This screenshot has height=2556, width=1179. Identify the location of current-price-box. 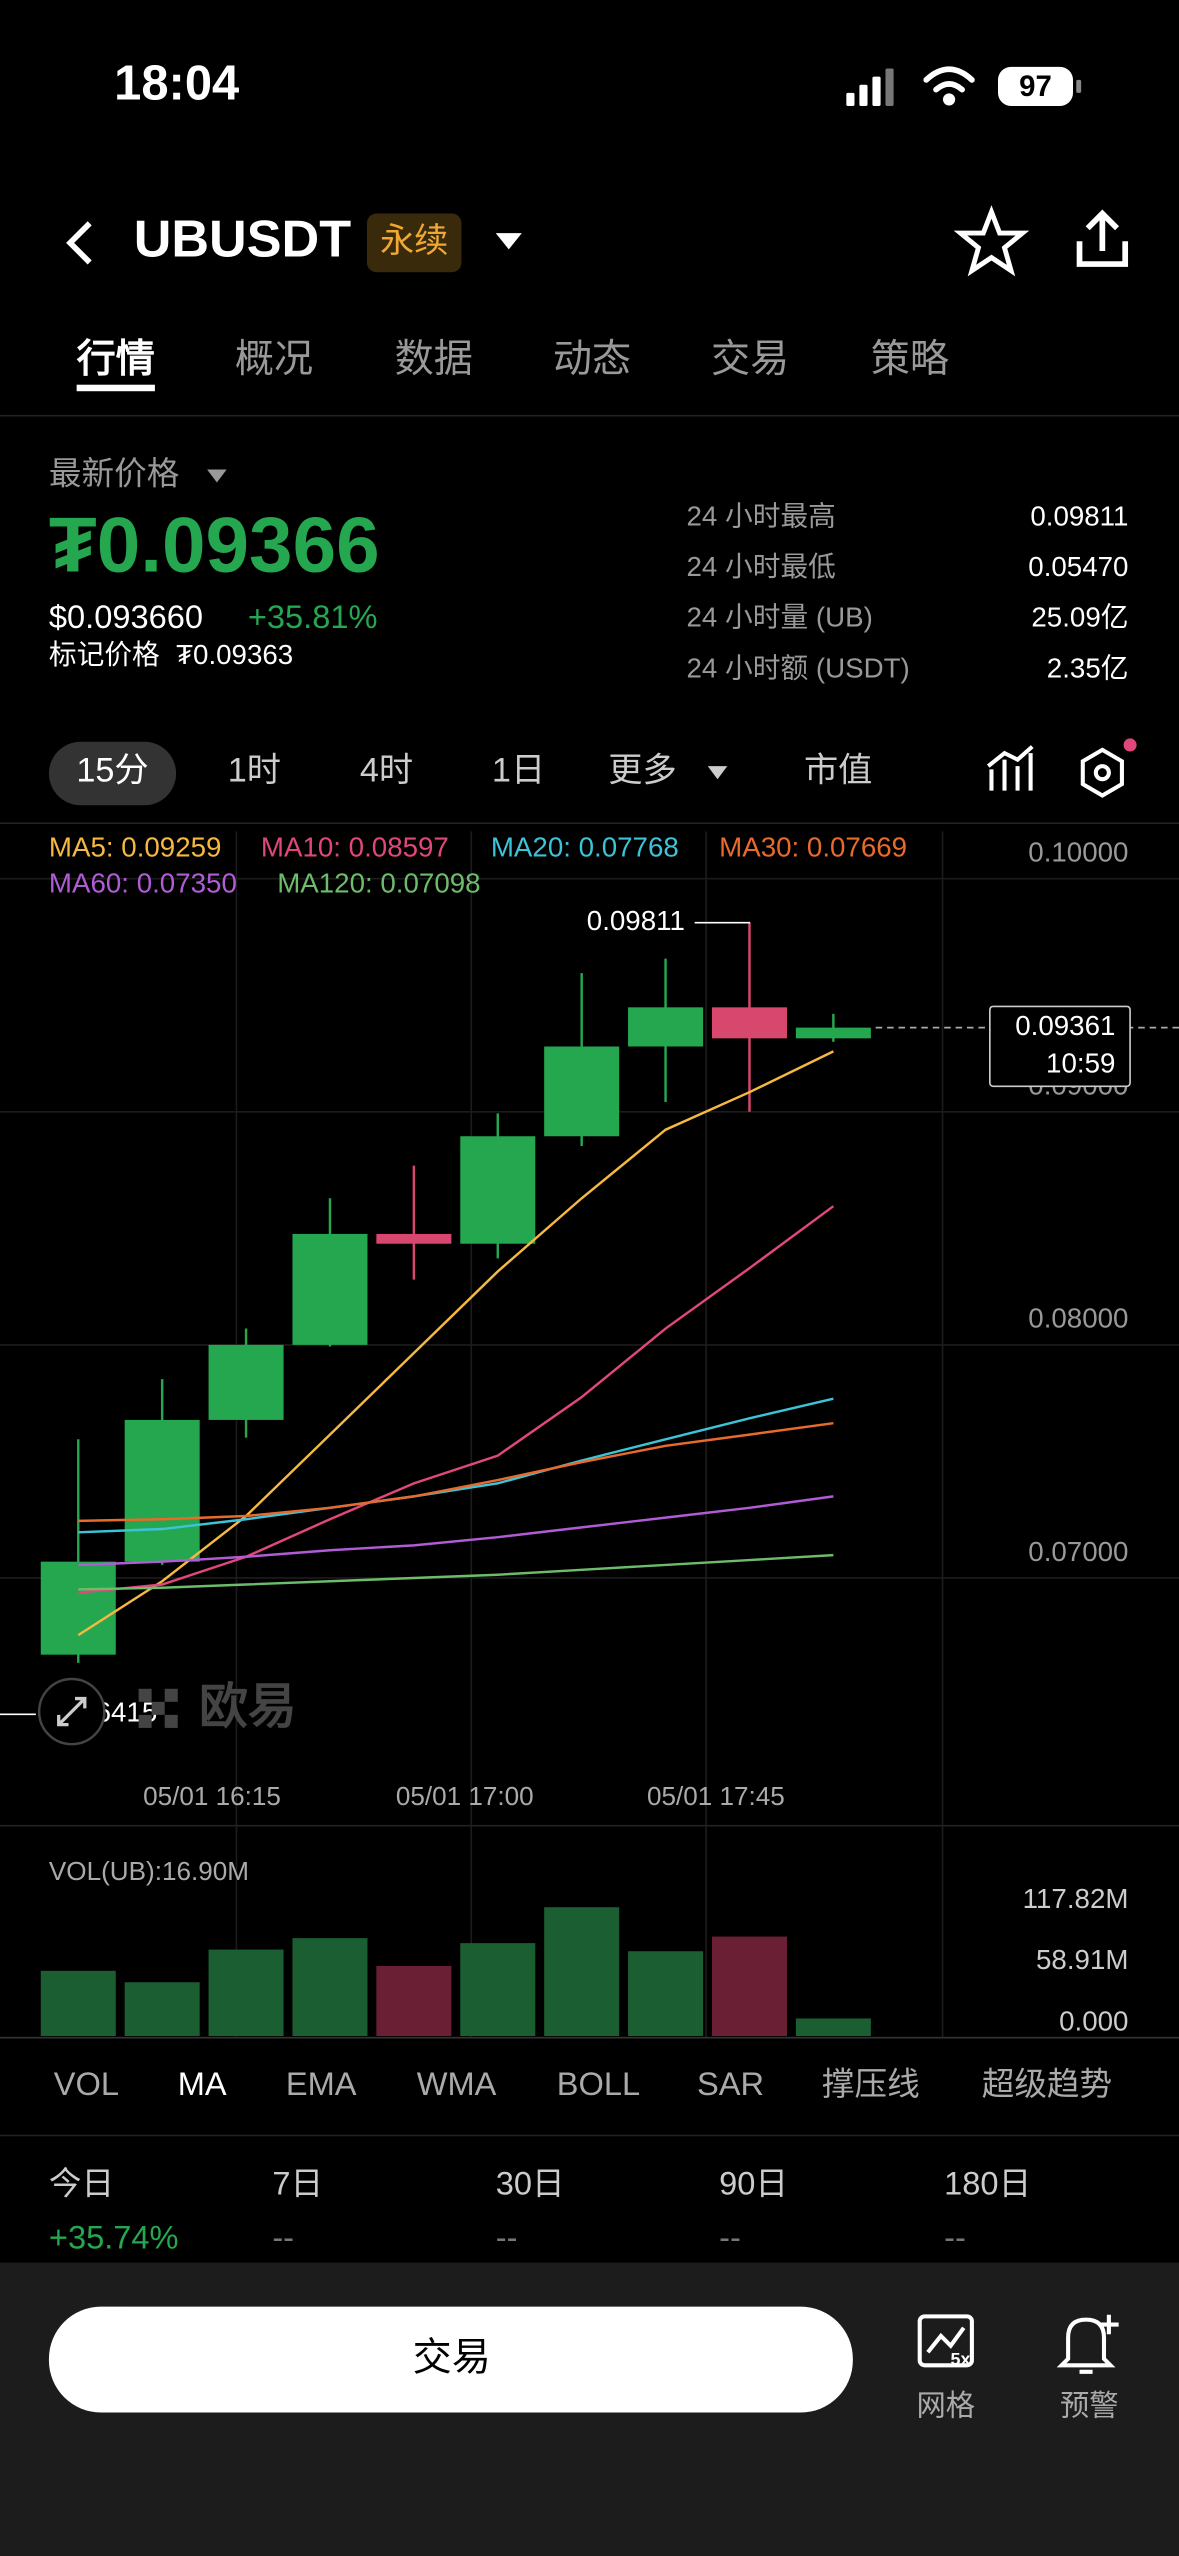
(1060, 1046).